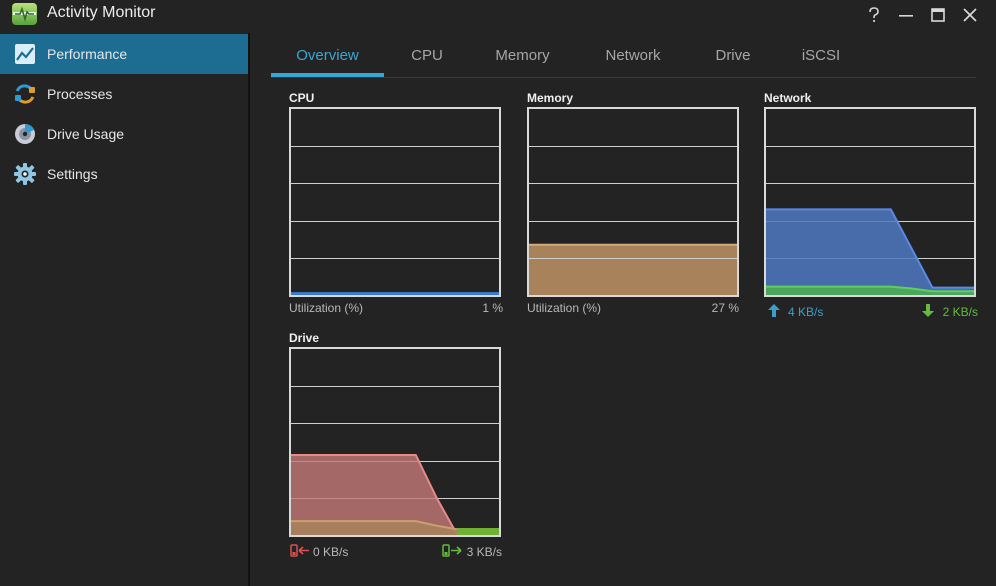 The image size is (996, 586). What do you see at coordinates (72, 174) in the screenshot?
I see `sidebar-item-label: Settings` at bounding box center [72, 174].